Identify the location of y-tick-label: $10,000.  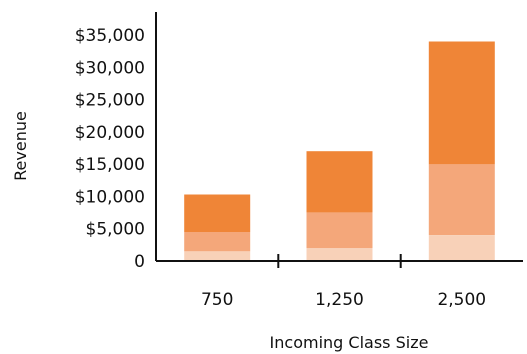
(110, 197).